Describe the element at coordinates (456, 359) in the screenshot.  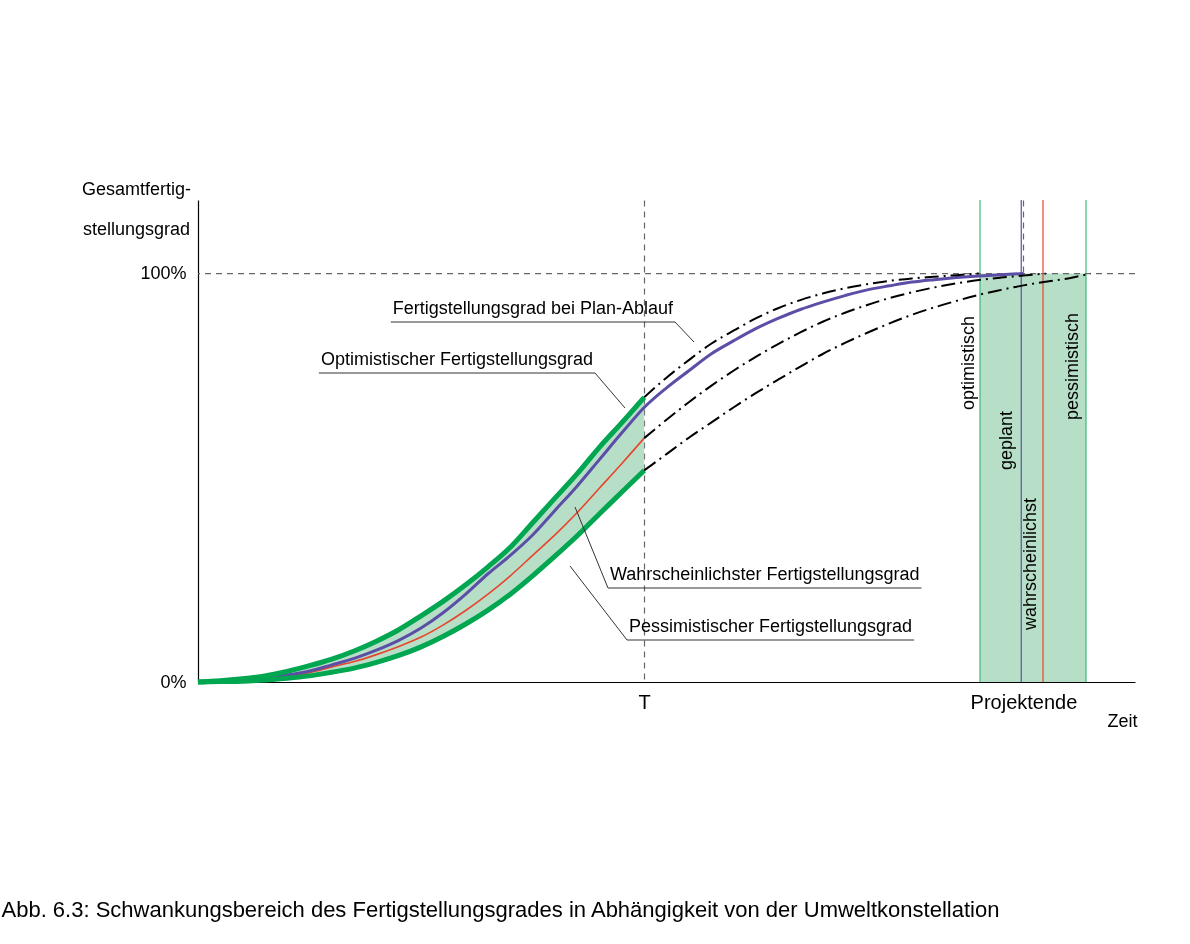
I see `annotation: Optimistischer Fertigstellungsgrad` at that location.